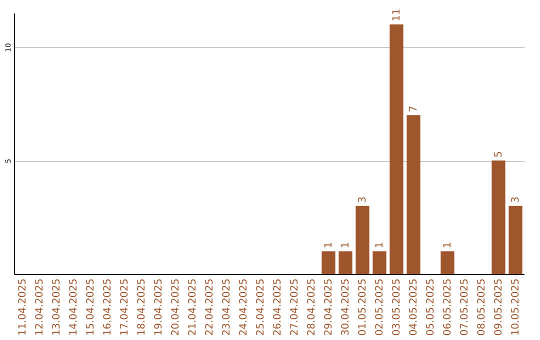 This screenshot has width=540, height=340. I want to click on x-tick-label: 04.05.2025, so click(414, 307).